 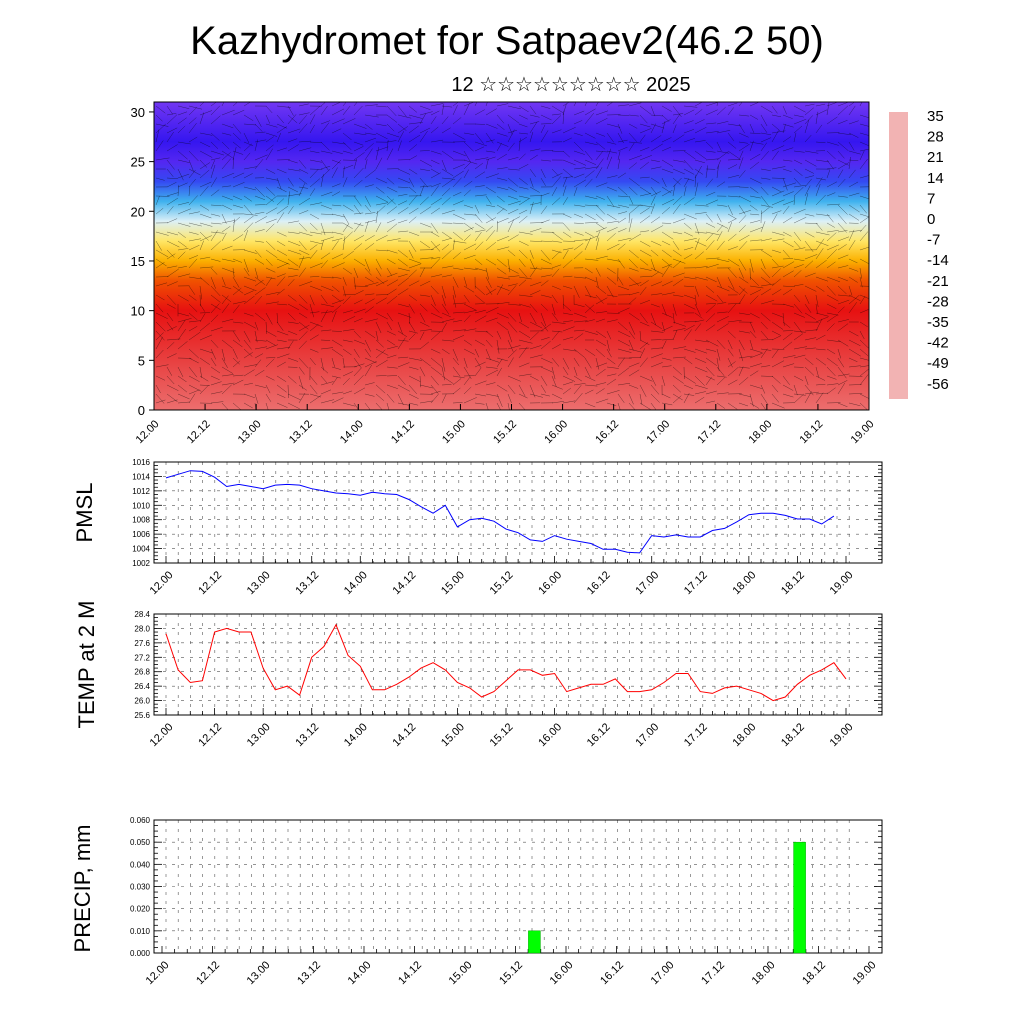 What do you see at coordinates (142, 614) in the screenshot?
I see `y-tick-label: 28.4` at bounding box center [142, 614].